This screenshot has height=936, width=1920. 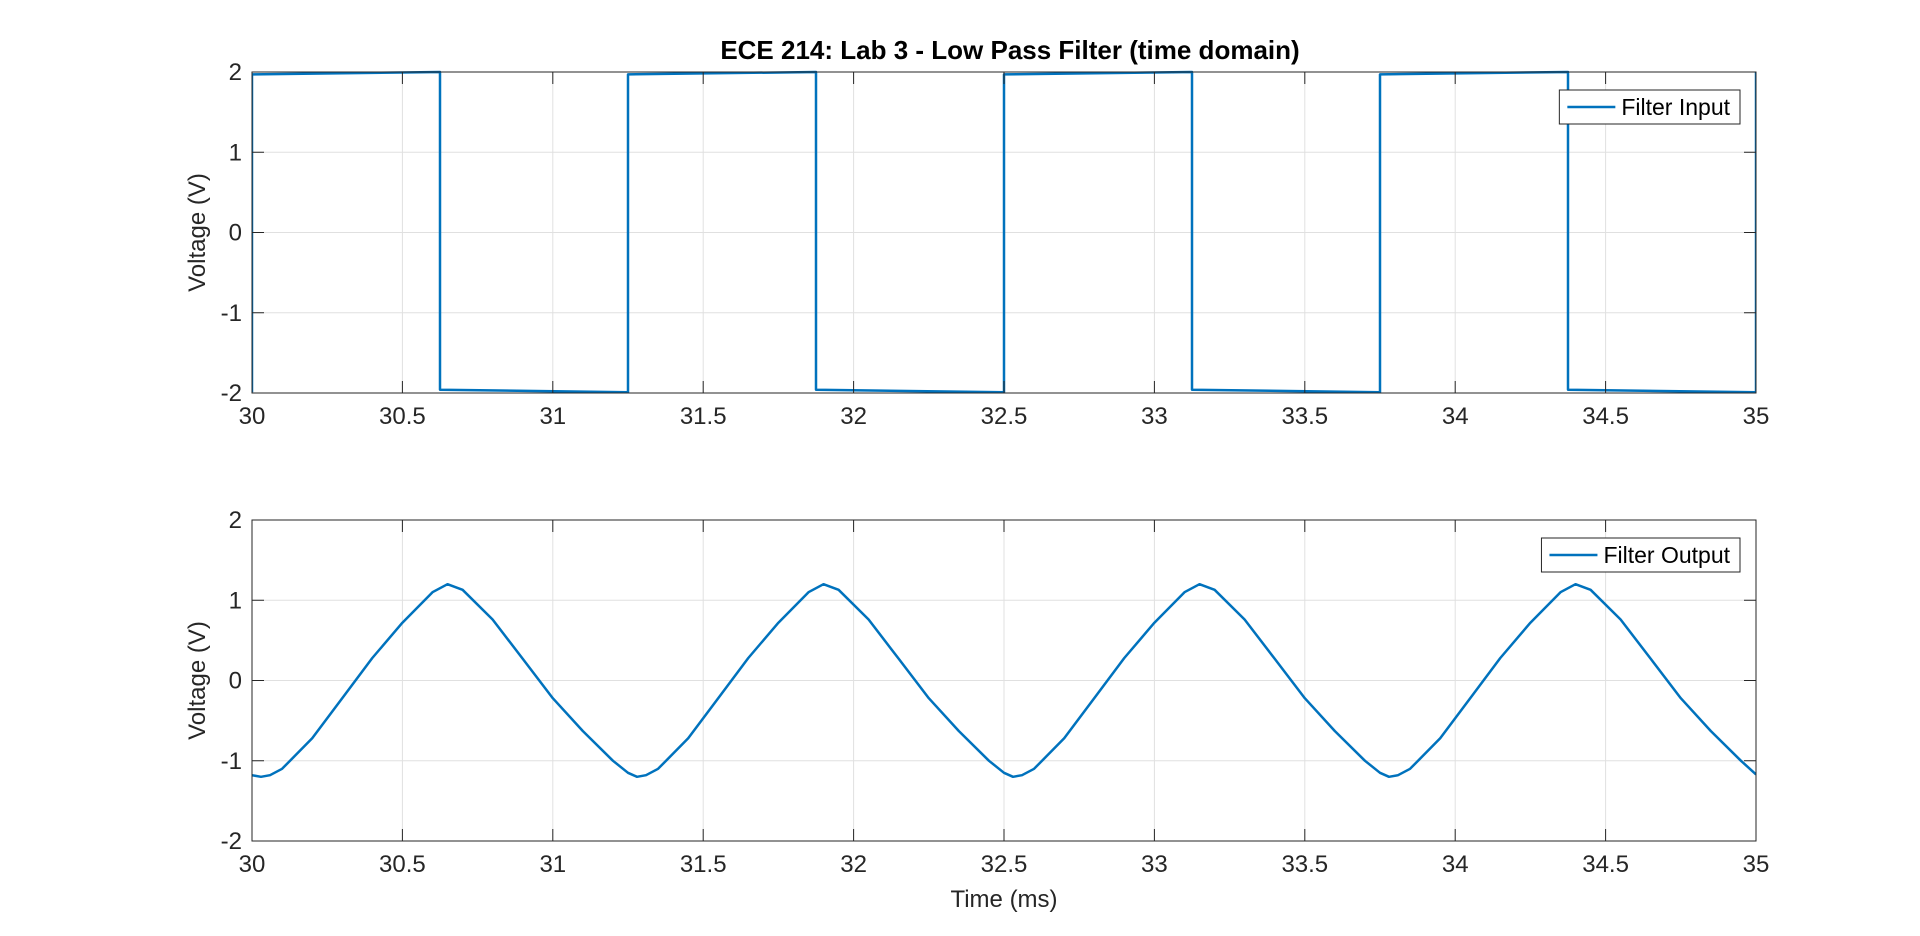 I want to click on legend-label: Filter Output, so click(x=1666, y=555).